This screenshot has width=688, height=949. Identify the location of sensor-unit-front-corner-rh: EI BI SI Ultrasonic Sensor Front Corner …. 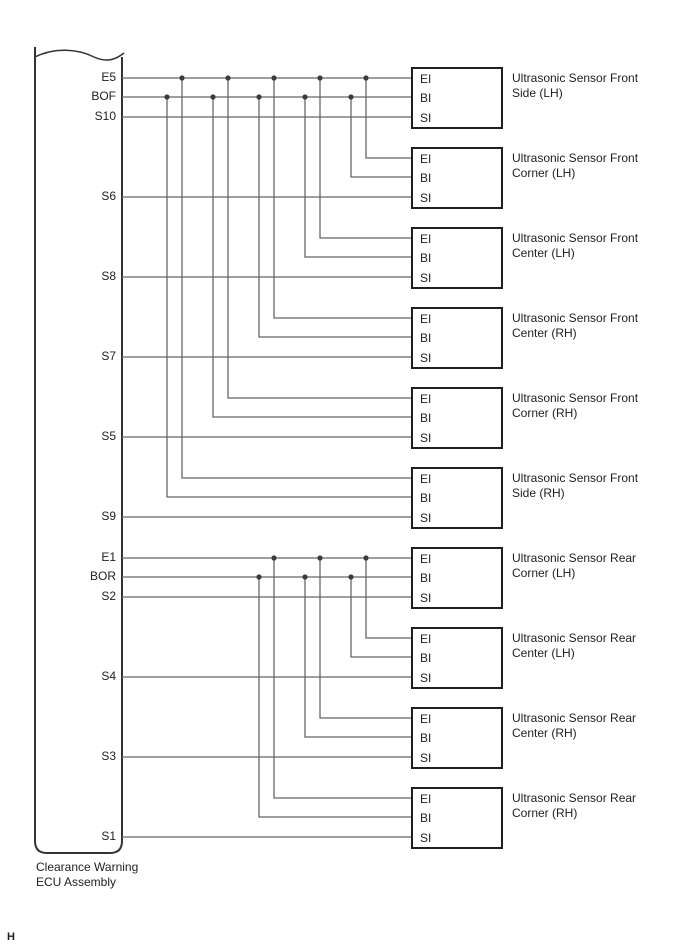
(344, 418).